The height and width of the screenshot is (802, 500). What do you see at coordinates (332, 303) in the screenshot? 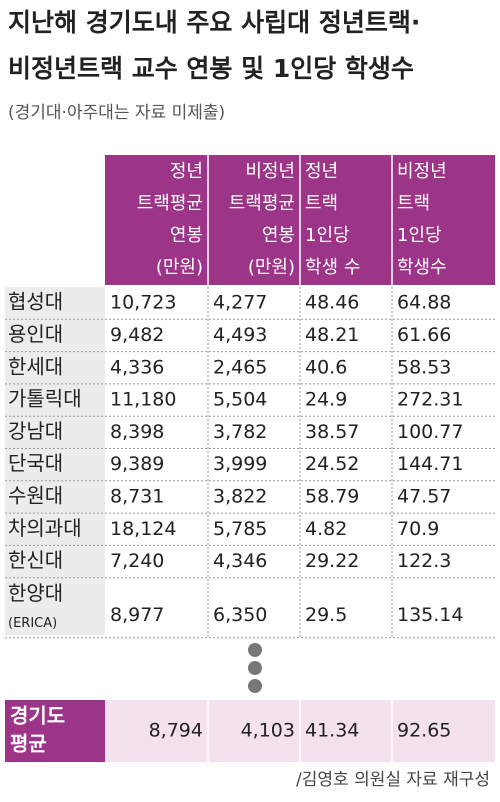
I see `cell: 48.46` at bounding box center [332, 303].